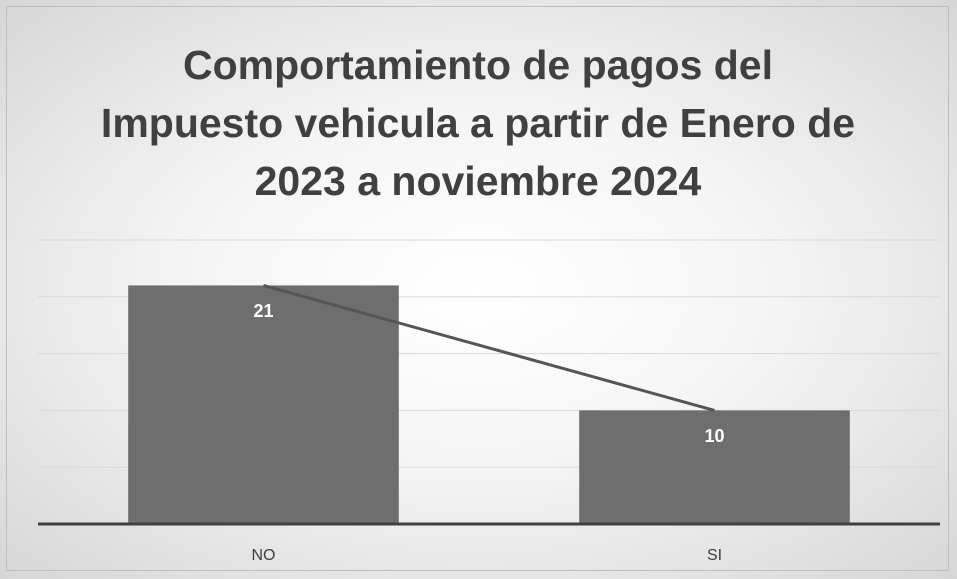 Image resolution: width=957 pixels, height=579 pixels. I want to click on data-label: 10, so click(714, 436).